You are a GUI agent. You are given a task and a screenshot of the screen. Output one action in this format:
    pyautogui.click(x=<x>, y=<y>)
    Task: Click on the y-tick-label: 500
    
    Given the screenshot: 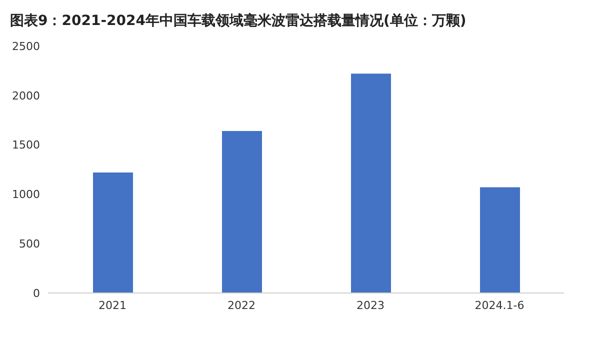 What is the action you would take?
    pyautogui.click(x=29, y=244)
    